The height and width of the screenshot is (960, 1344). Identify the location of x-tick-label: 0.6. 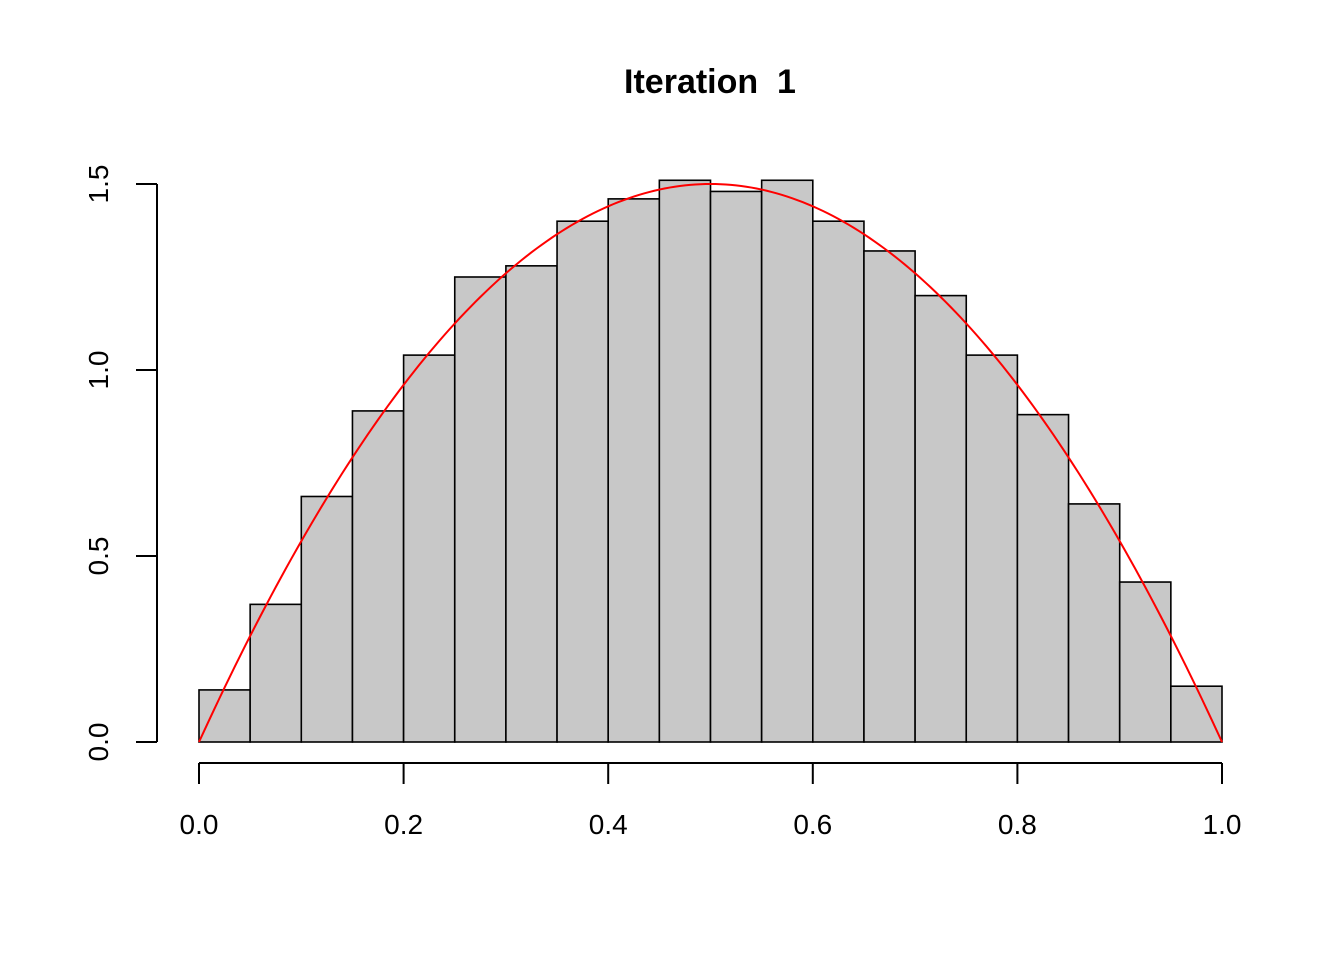
(812, 824).